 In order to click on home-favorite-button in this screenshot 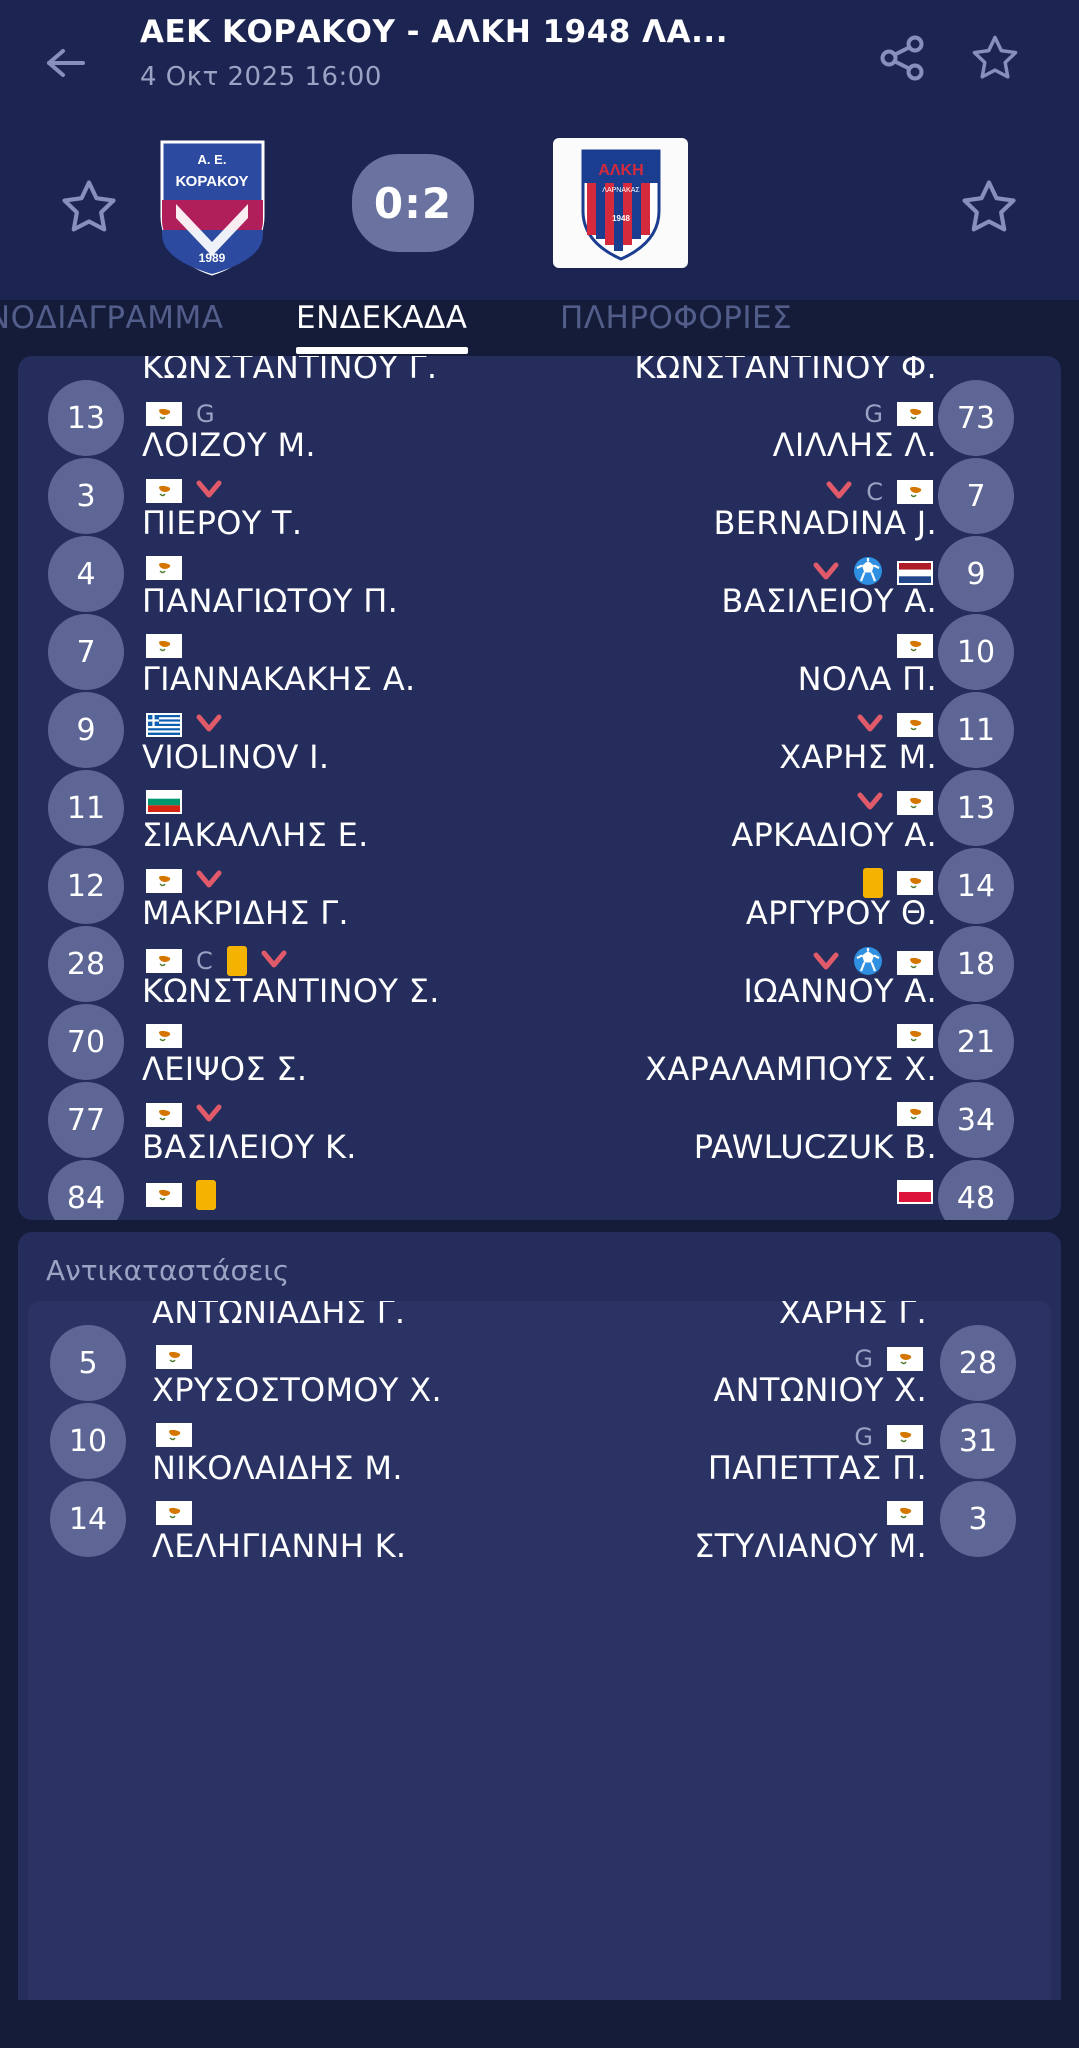, I will do `click(89, 209)`.